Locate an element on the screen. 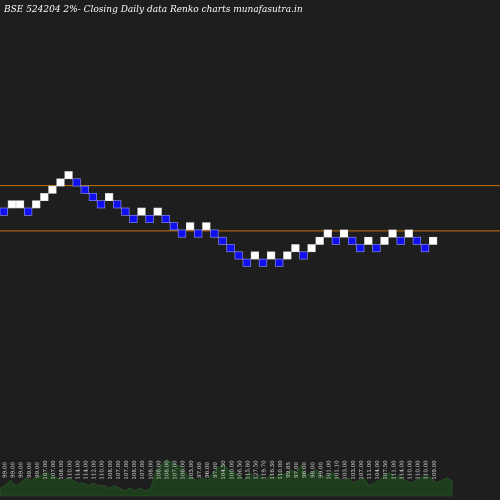  x-tick-label: 101.10 is located at coordinates (338, 470).